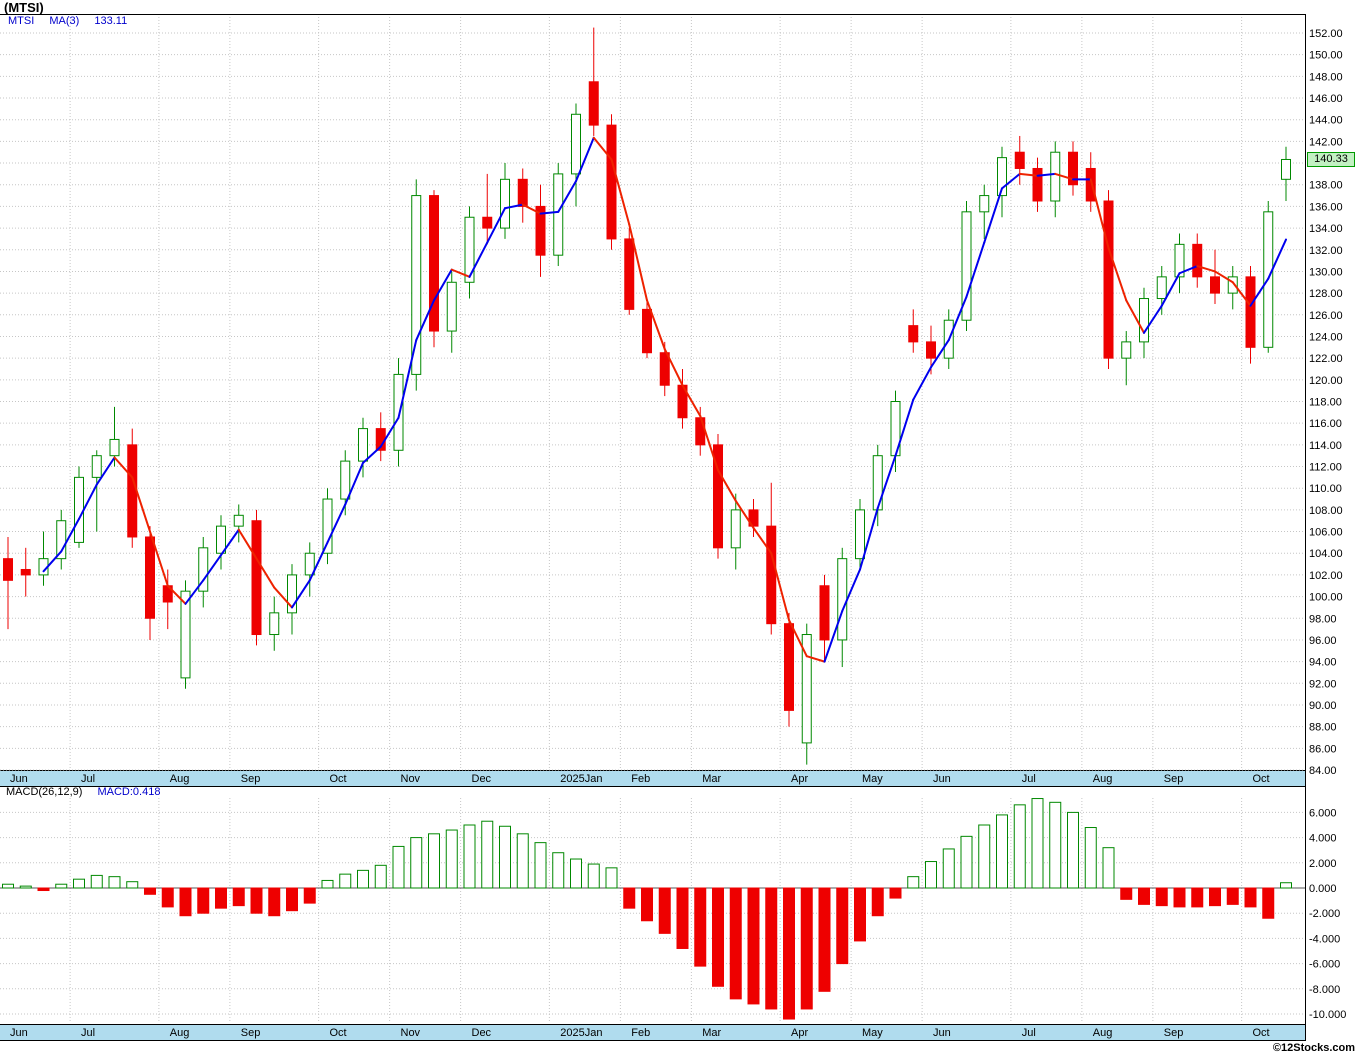 This screenshot has height=1056, width=1360. I want to click on price-tick-label: 84.00, so click(1323, 771).